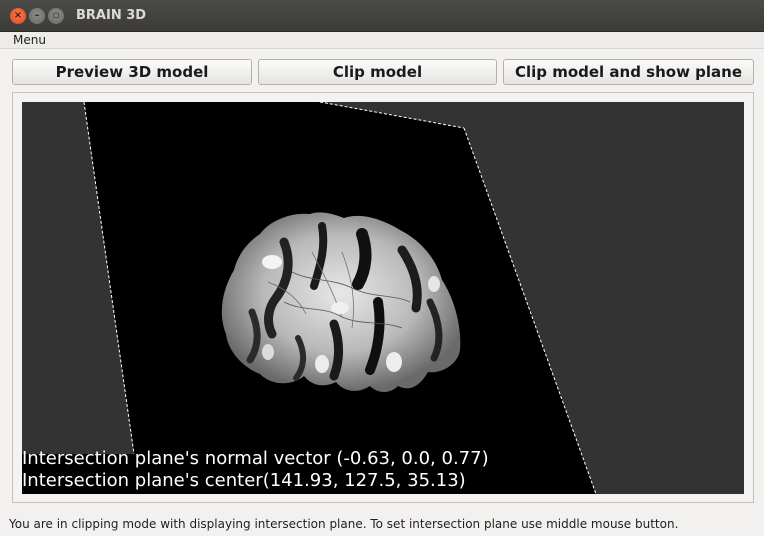 This screenshot has height=536, width=764. Describe the element at coordinates (18, 16) in the screenshot. I see `close-icon: ×` at that location.